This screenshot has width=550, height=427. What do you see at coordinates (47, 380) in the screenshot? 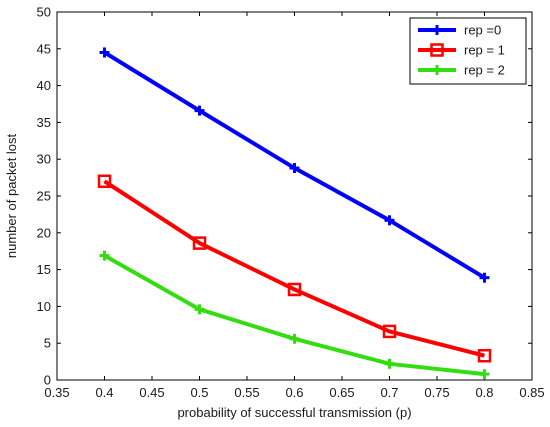
I see `y-tick-label: 0` at bounding box center [47, 380].